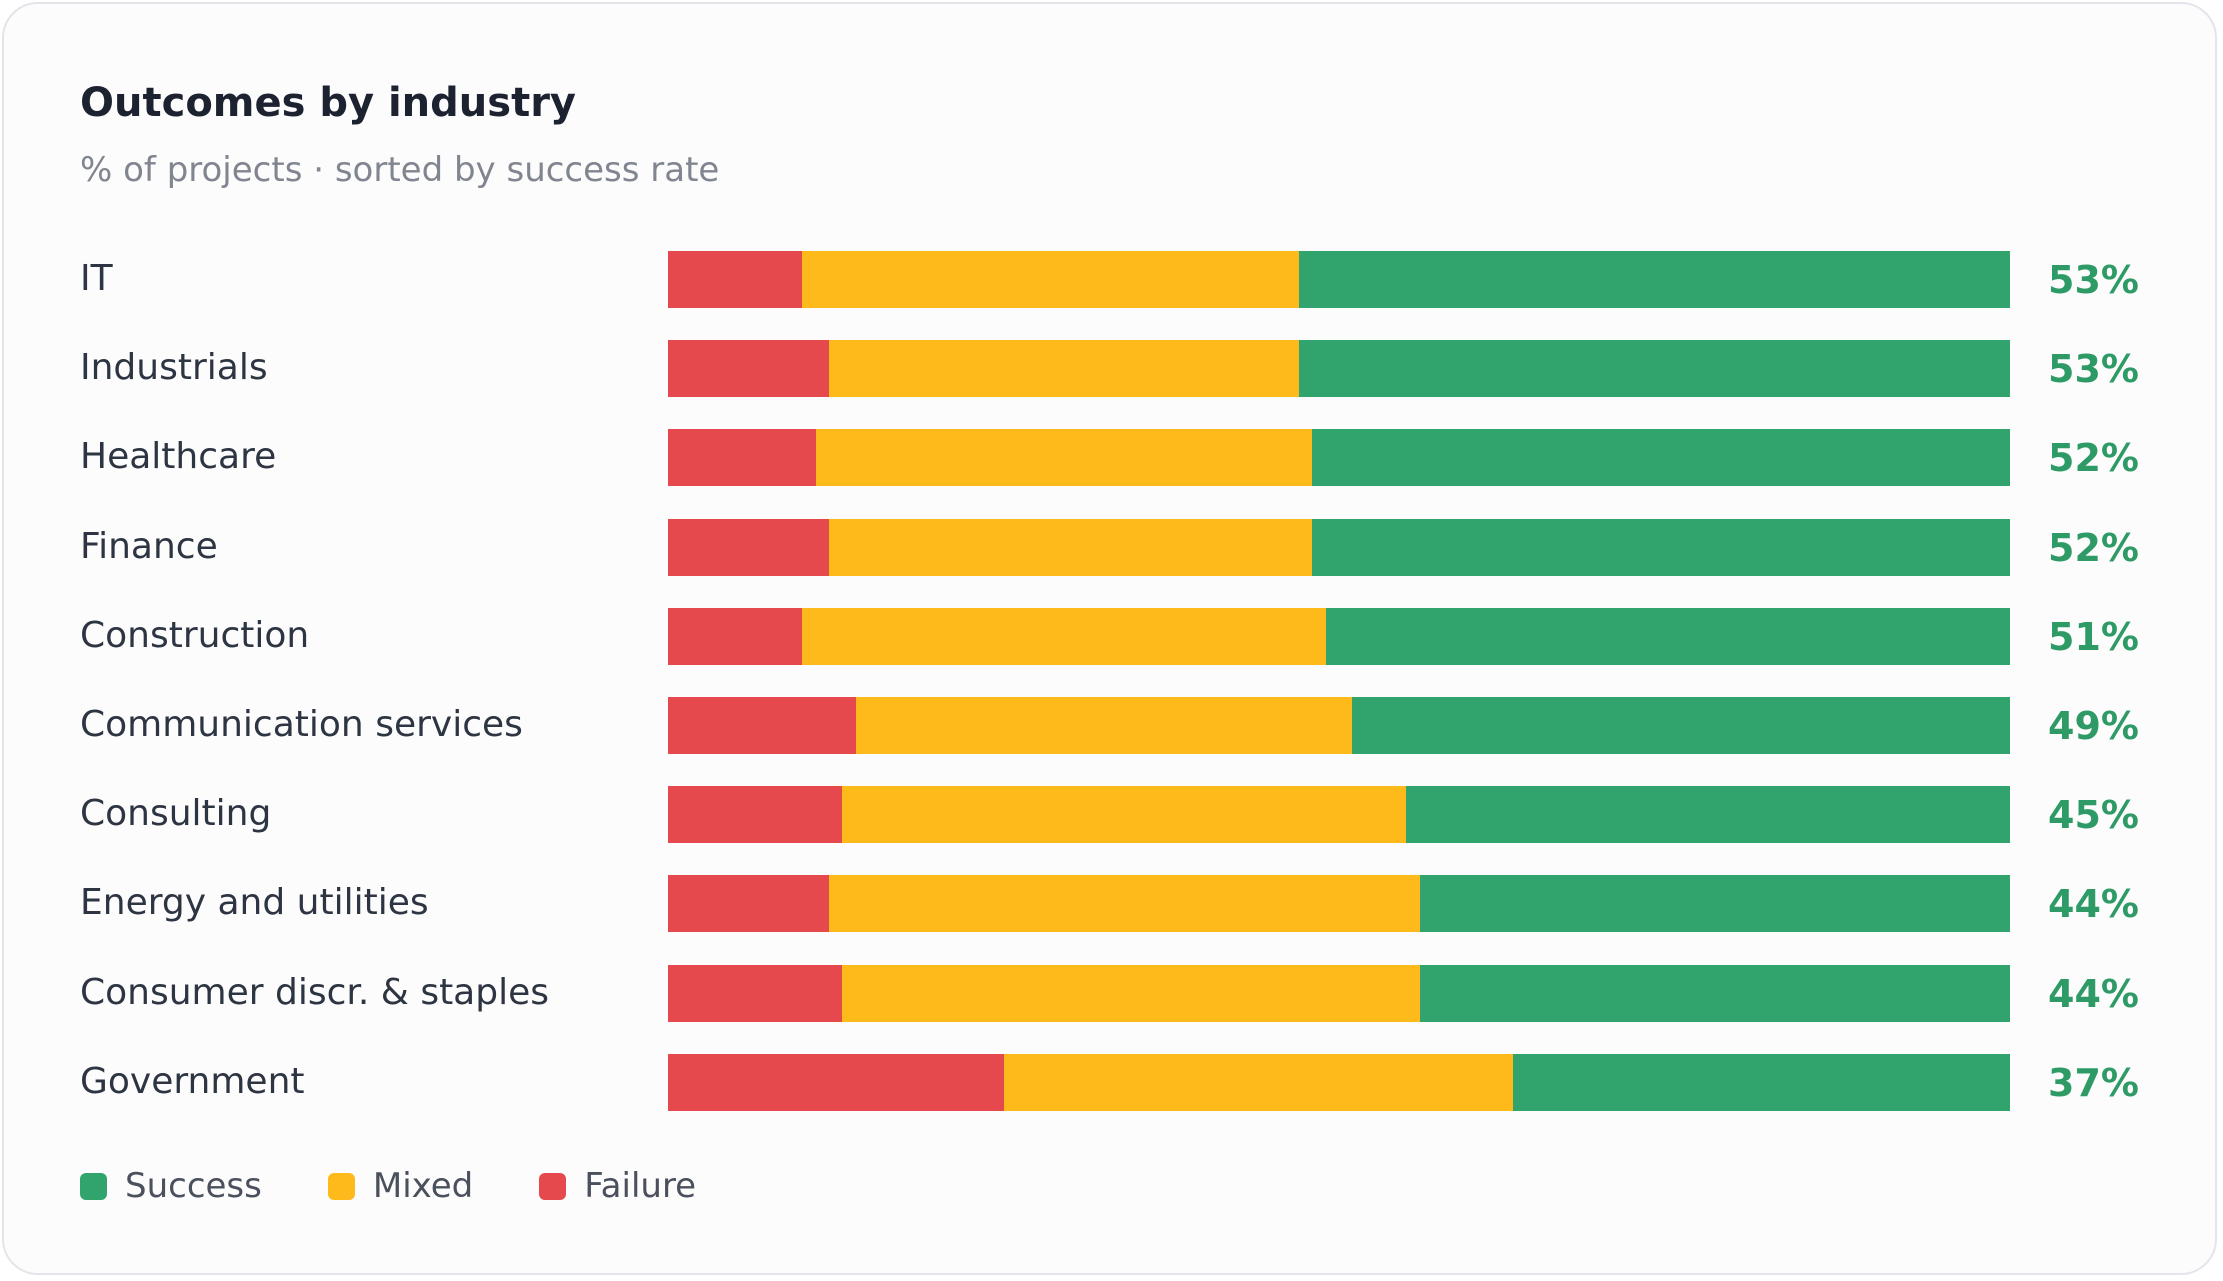  What do you see at coordinates (178, 457) in the screenshot?
I see `category-label: Healthcare` at bounding box center [178, 457].